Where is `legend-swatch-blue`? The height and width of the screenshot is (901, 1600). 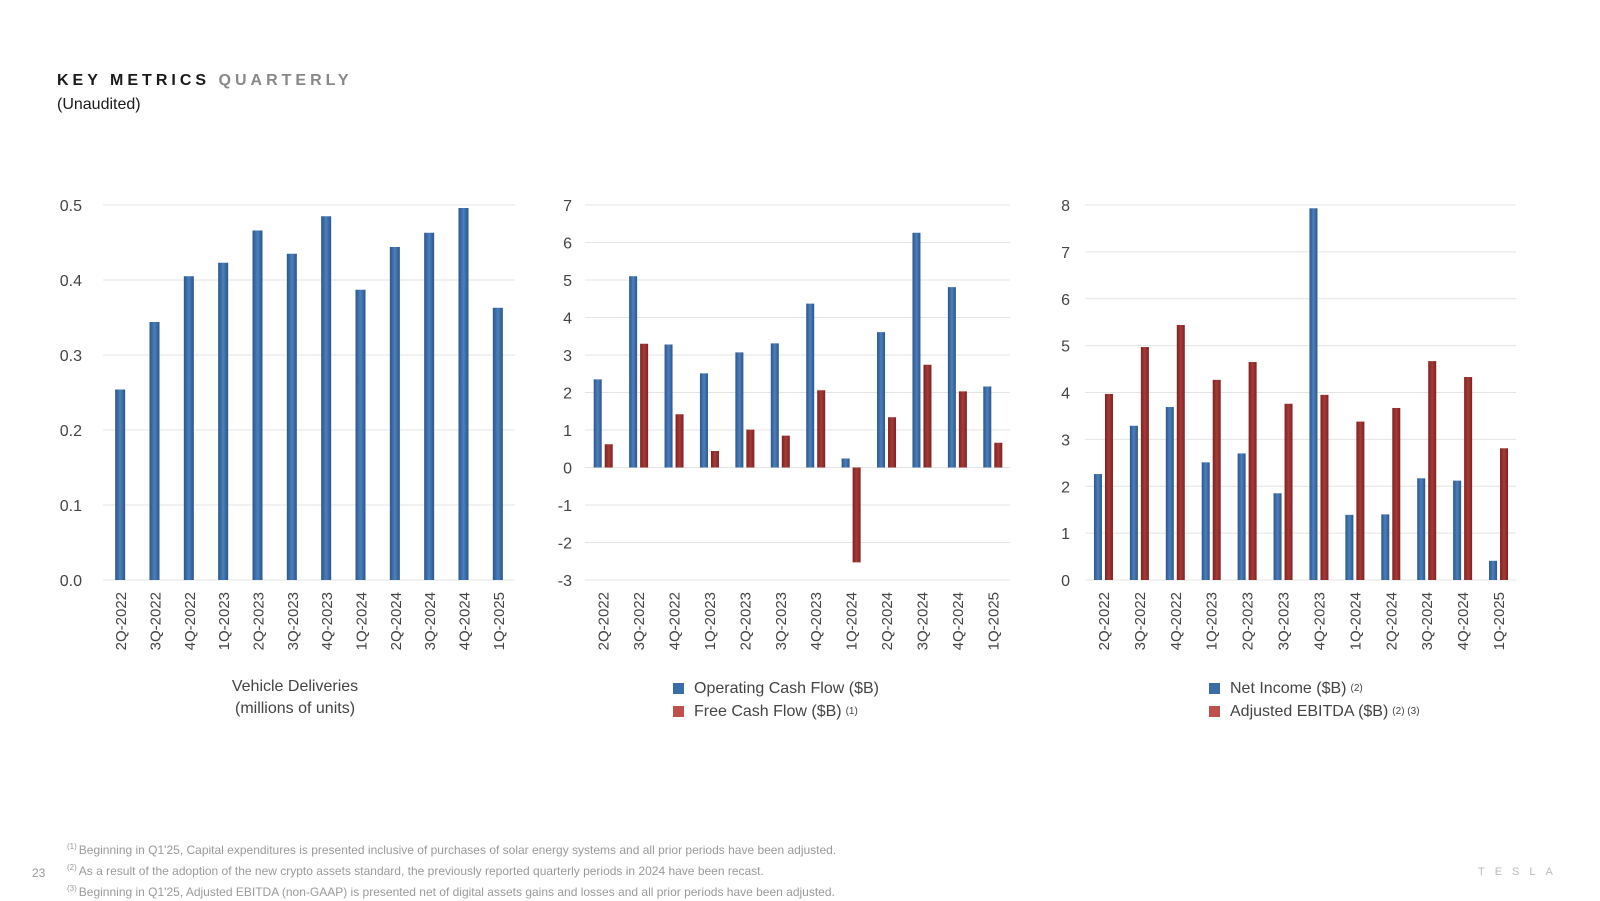
legend-swatch-blue is located at coordinates (1214, 688).